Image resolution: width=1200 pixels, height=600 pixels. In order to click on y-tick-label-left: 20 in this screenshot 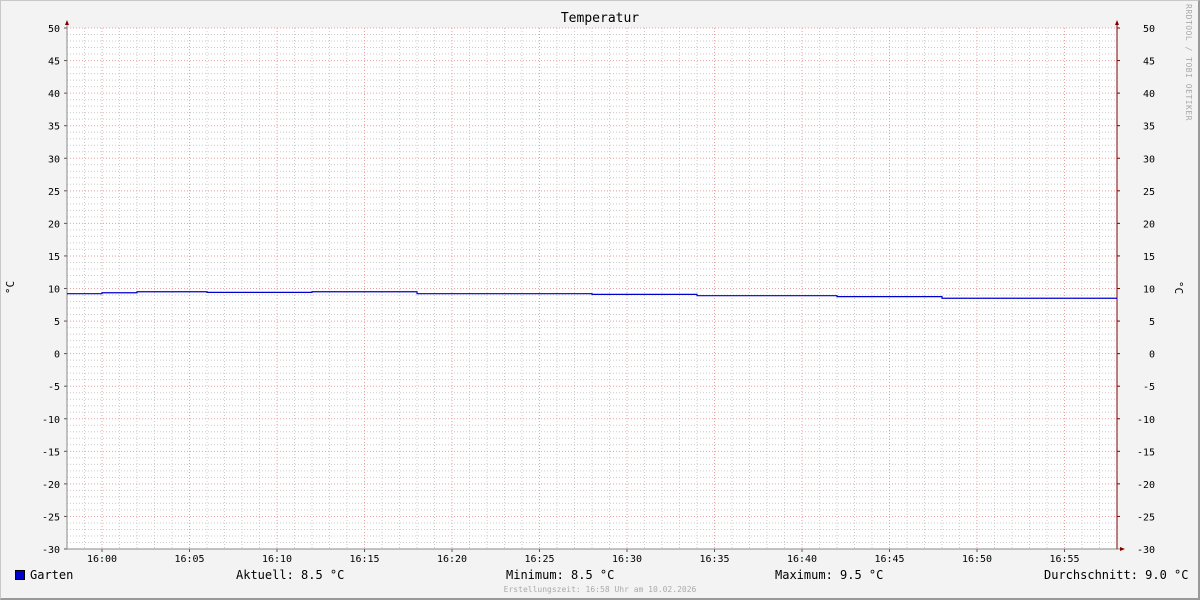, I will do `click(54, 224)`.